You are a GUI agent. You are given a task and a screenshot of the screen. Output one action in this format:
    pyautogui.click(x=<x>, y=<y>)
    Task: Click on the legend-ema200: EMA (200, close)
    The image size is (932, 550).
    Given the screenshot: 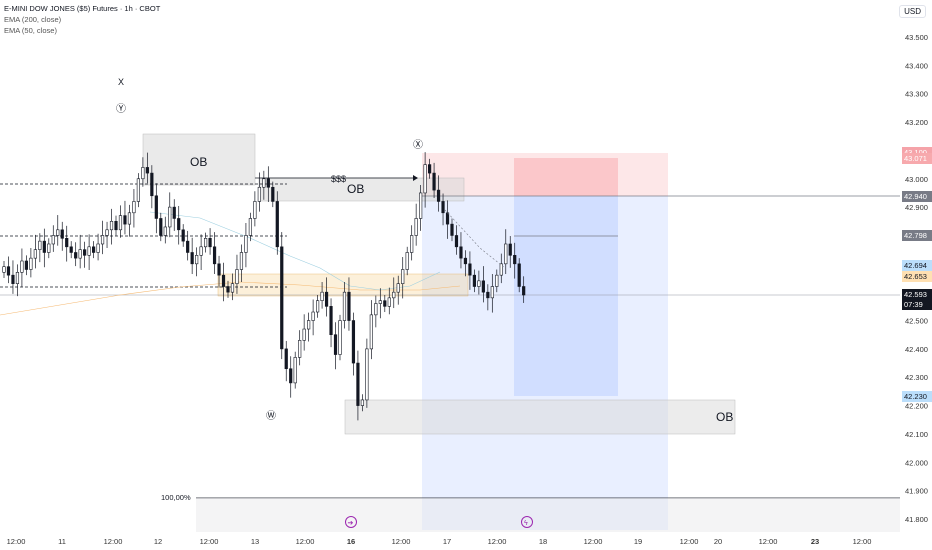 What is the action you would take?
    pyautogui.click(x=33, y=19)
    